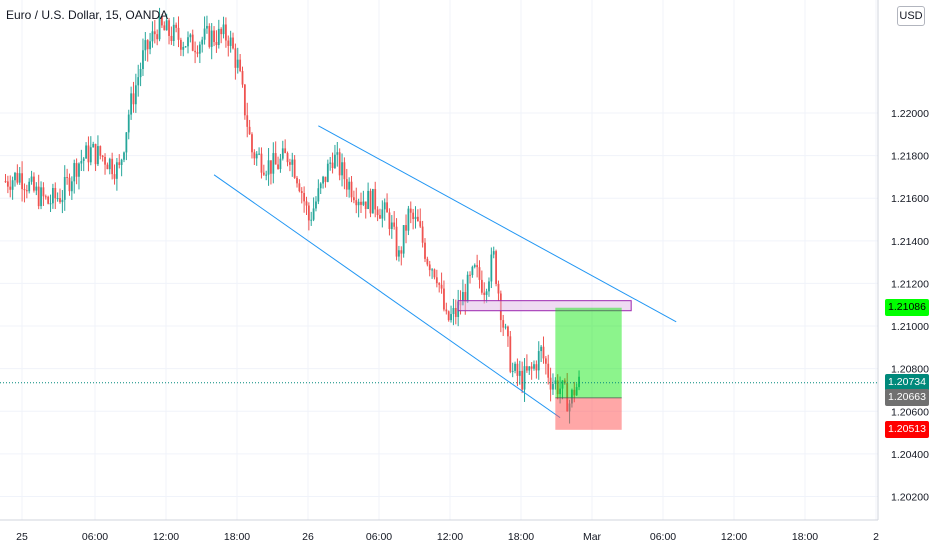 Image resolution: width=932 pixels, height=550 pixels. Describe the element at coordinates (910, 157) in the screenshot. I see `y-tick-label: 1.21800` at that location.